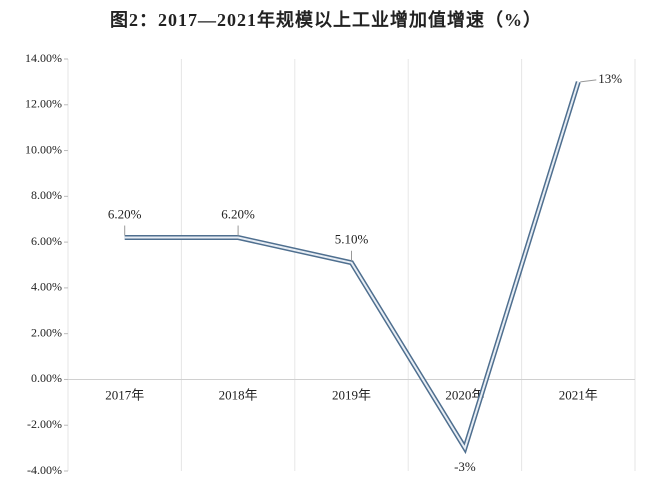 This screenshot has height=489, width=652. What do you see at coordinates (465, 466) in the screenshot?
I see `data-label: -3%` at bounding box center [465, 466].